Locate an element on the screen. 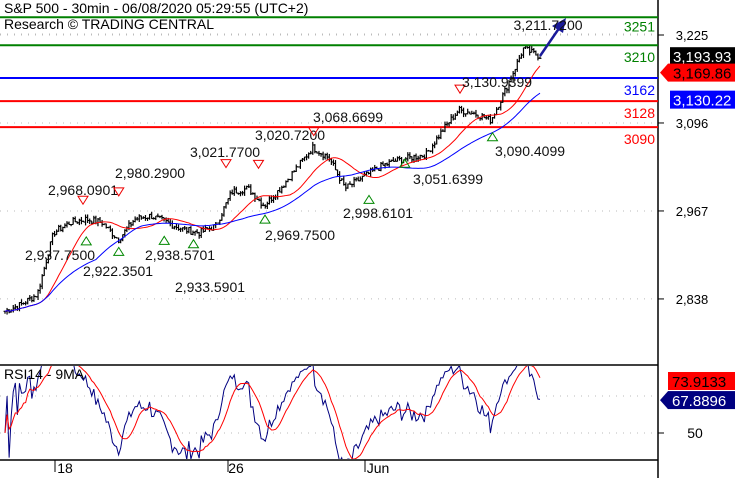 This screenshot has height=478, width=735. price-annotation: 2,969.7500 is located at coordinates (300, 235).